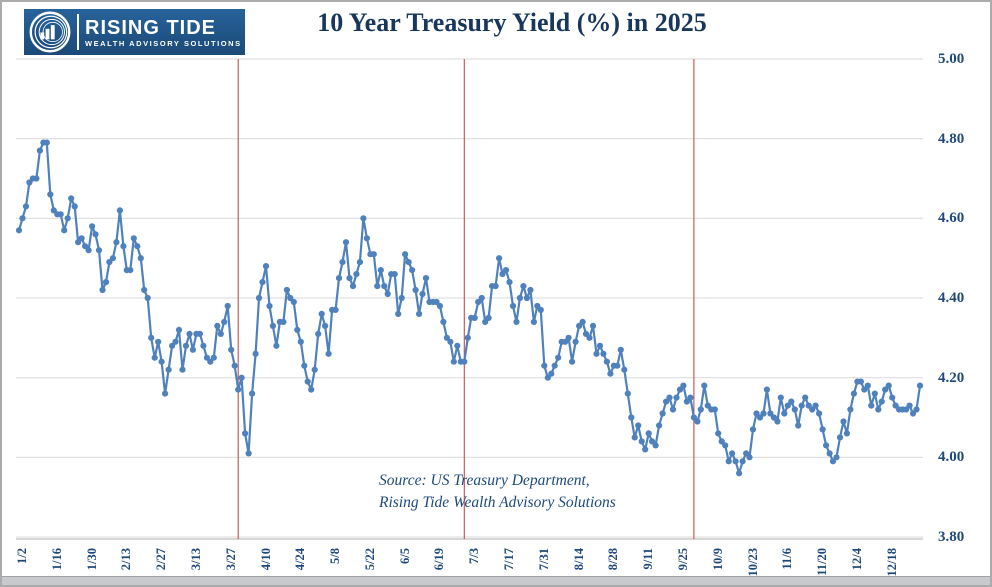 The image size is (992, 587). What do you see at coordinates (370, 559) in the screenshot?
I see `x-tick-label: 5/22` at bounding box center [370, 559].